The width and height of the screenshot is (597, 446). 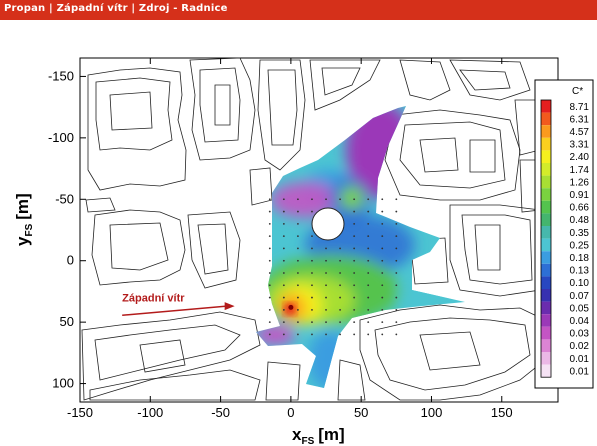 I want to click on measurement-points, so click(x=333, y=267).